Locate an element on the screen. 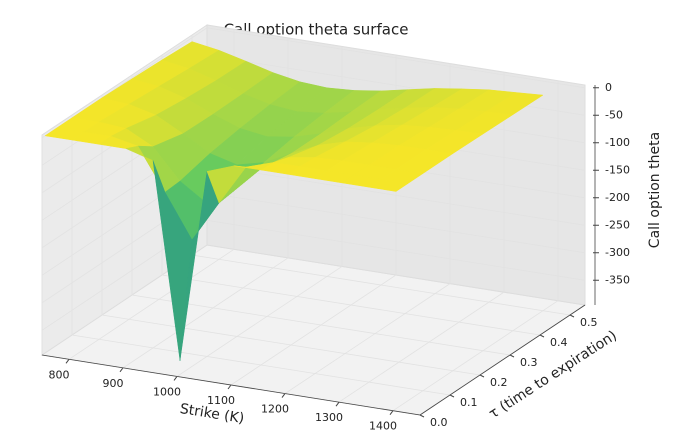  y-axis is located at coordinates (502, 360).